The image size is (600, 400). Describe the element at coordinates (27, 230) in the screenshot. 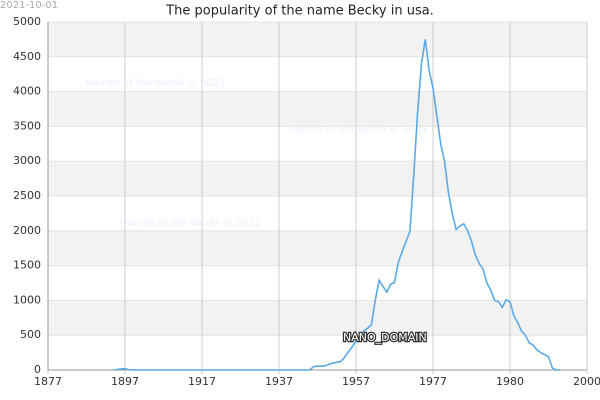

I see `y-tick-label: 2000` at that location.